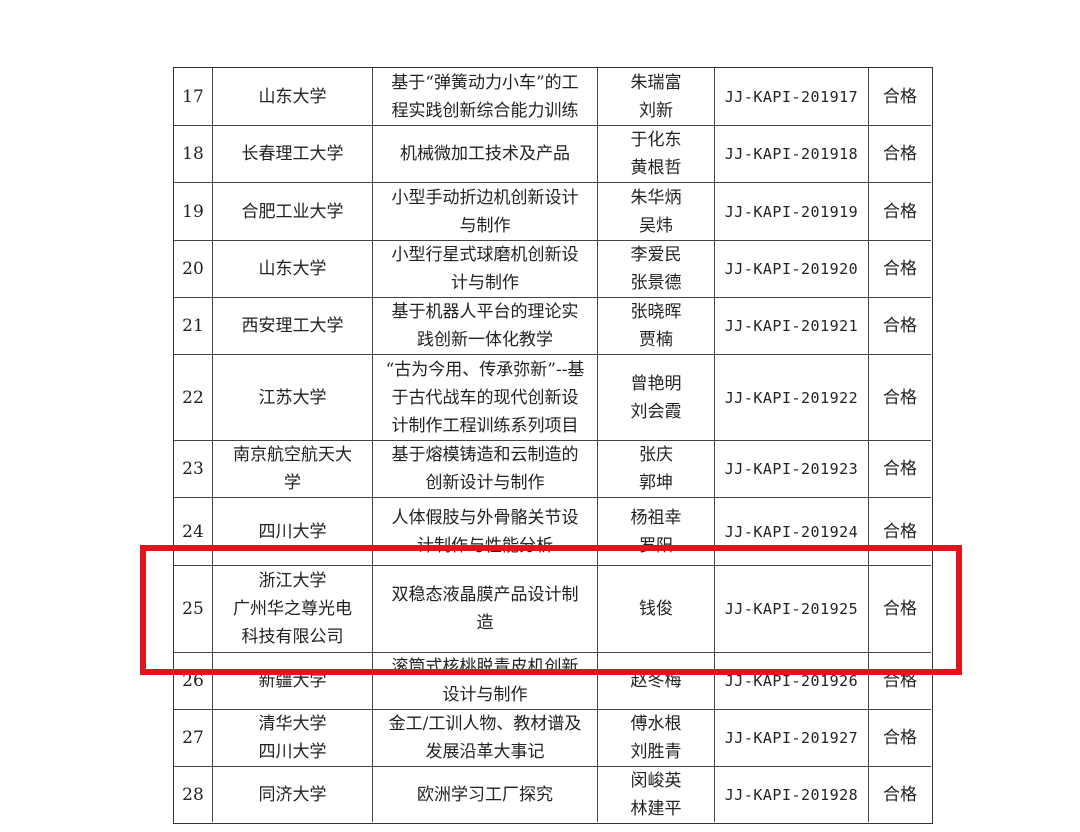 The height and width of the screenshot is (832, 1080). Describe the element at coordinates (485, 369) in the screenshot. I see `cell-text: “古为今用、传承弥新”--基` at that location.